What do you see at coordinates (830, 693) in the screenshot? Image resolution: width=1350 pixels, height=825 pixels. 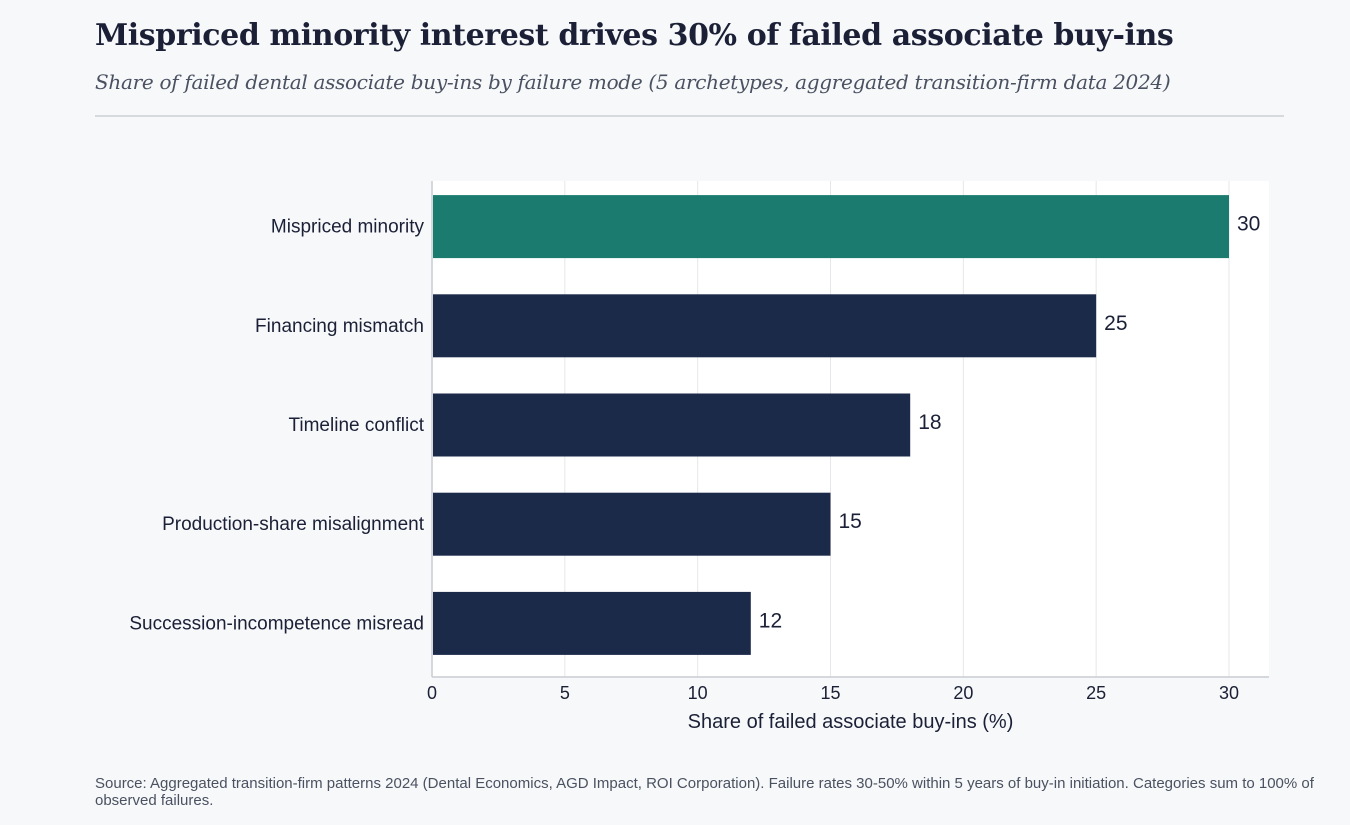 I see `x-tick-label: 15` at bounding box center [830, 693].